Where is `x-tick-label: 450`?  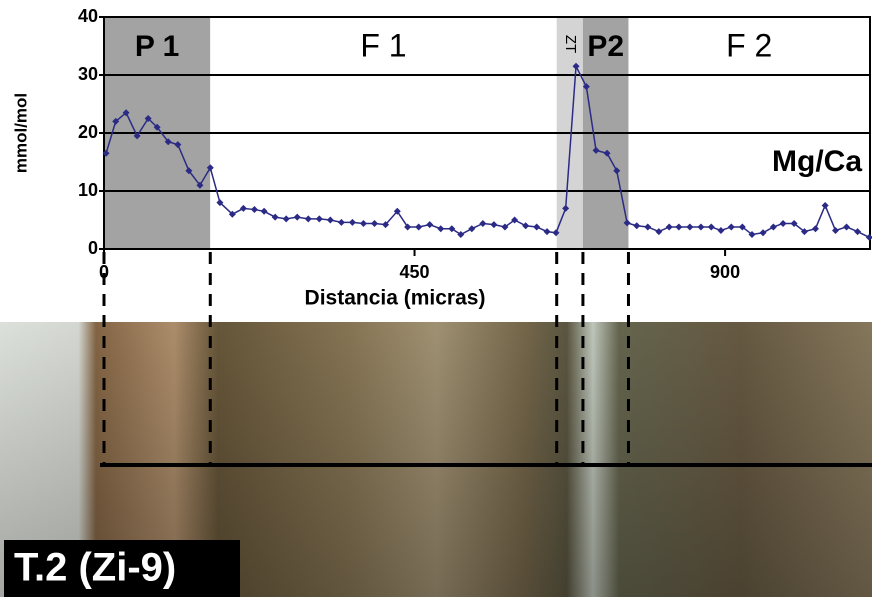 x-tick-label: 450 is located at coordinates (415, 272).